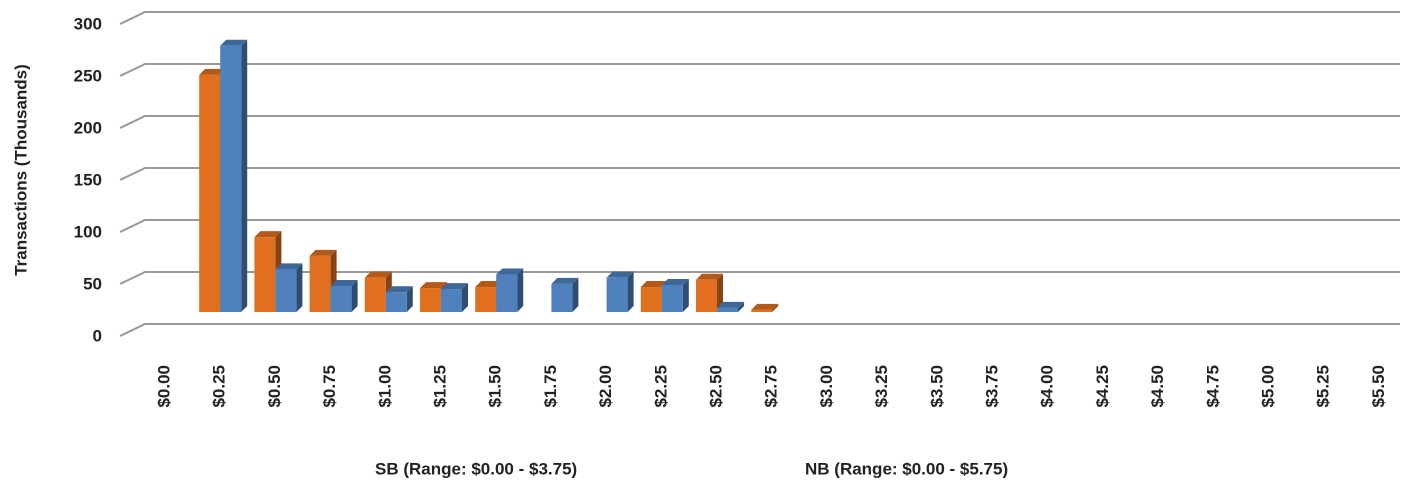 This screenshot has width=1418, height=491. I want to click on x-tick-label: $5.00, so click(1267, 386).